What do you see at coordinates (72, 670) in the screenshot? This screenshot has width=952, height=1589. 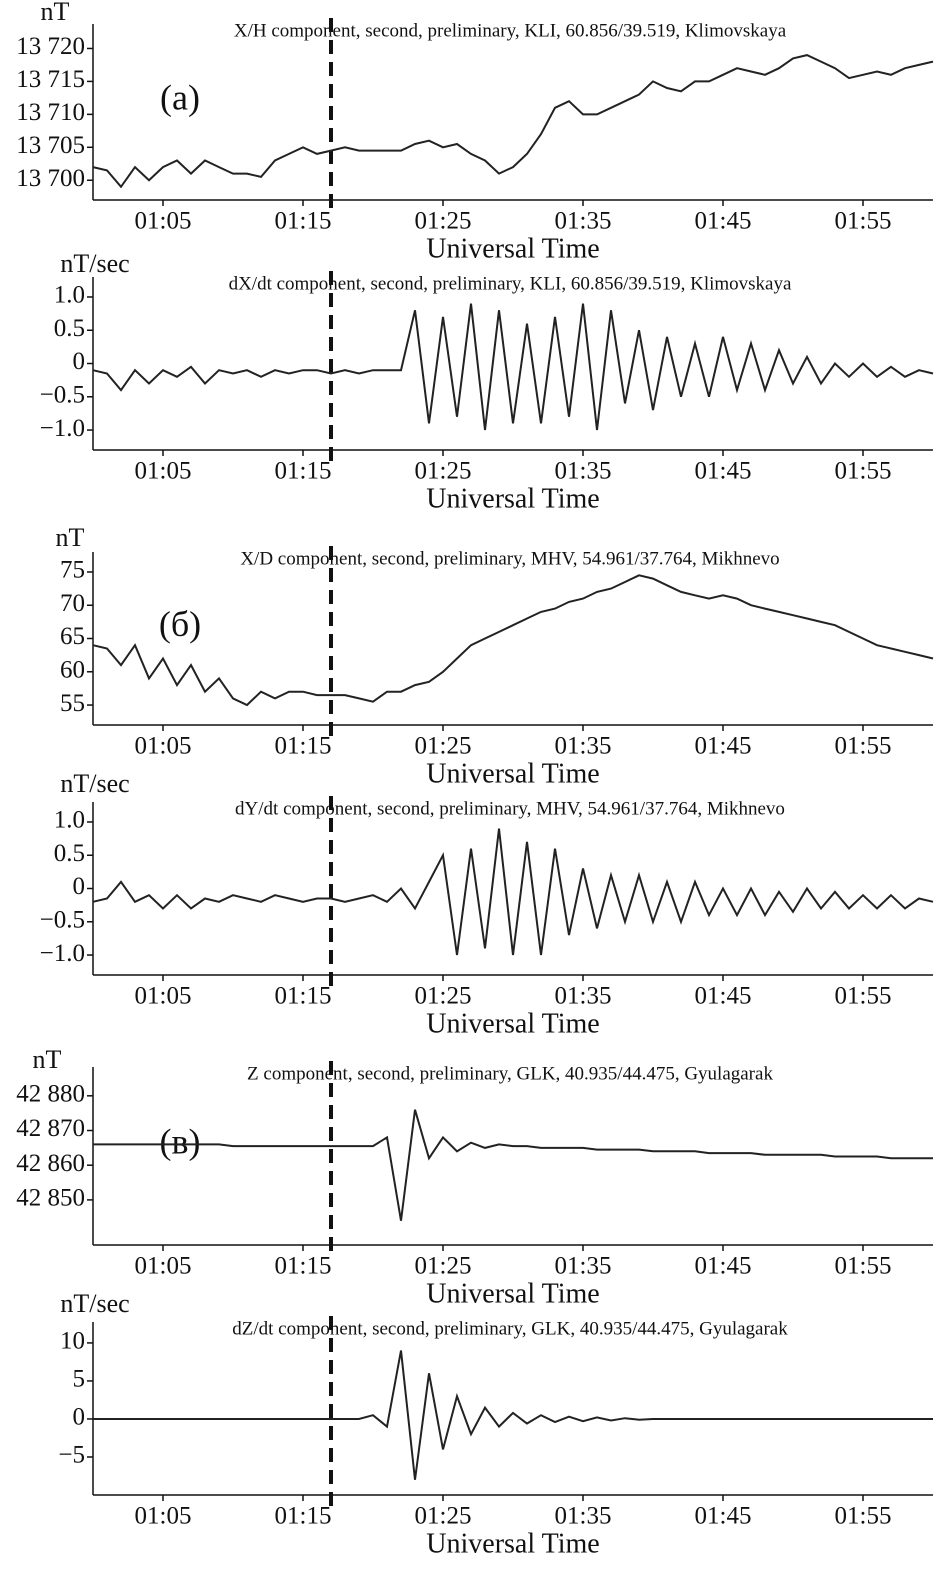 I see `y-tick-label: 60` at bounding box center [72, 670].